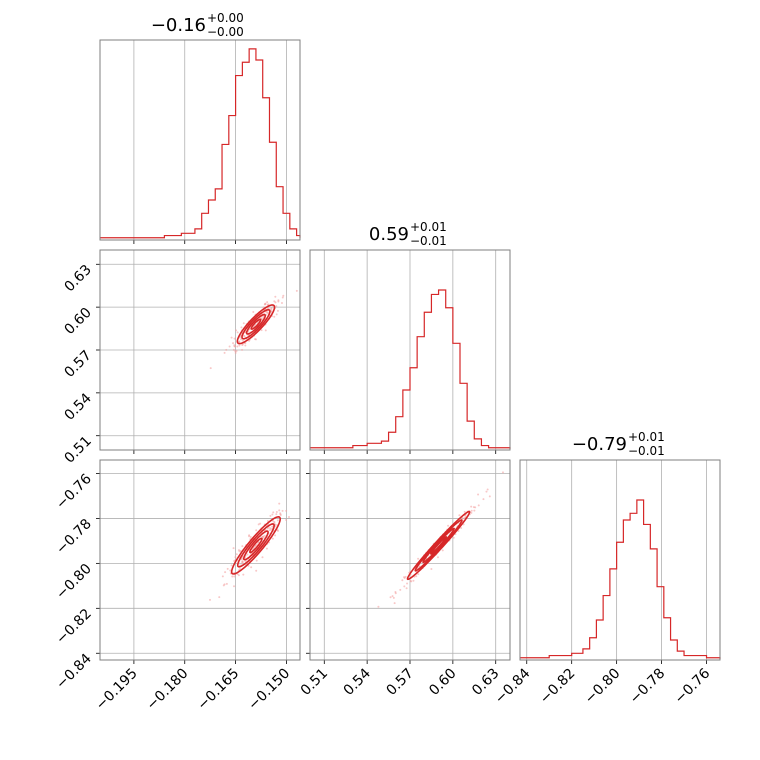 This screenshot has height=760, width=760. I want to click on x-tick-label: −0.82, so click(558, 687).